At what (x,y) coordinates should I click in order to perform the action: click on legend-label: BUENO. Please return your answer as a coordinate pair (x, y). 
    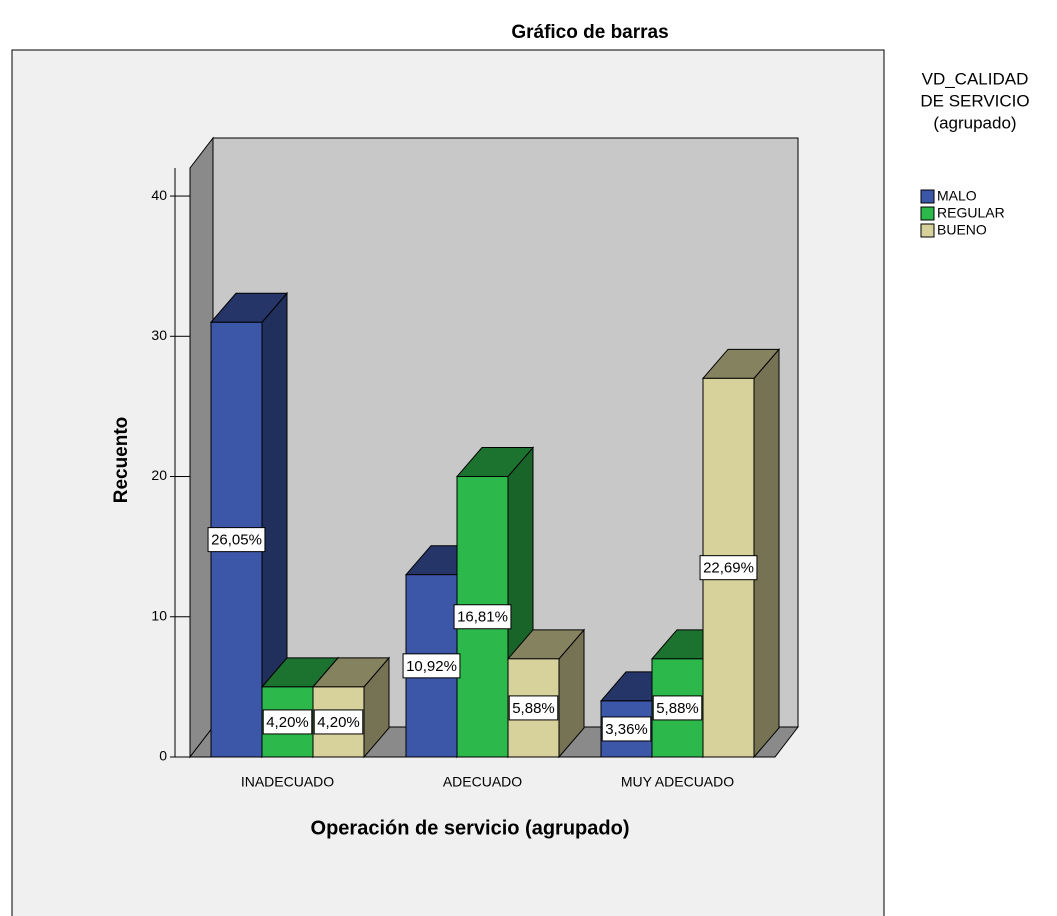
    Looking at the image, I should click on (962, 230).